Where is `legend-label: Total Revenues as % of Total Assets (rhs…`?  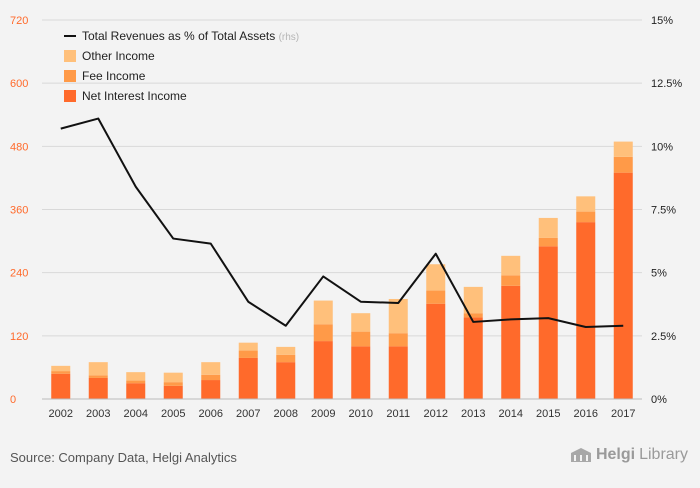 legend-label: Total Revenues as % of Total Assets (rhs… is located at coordinates (190, 36).